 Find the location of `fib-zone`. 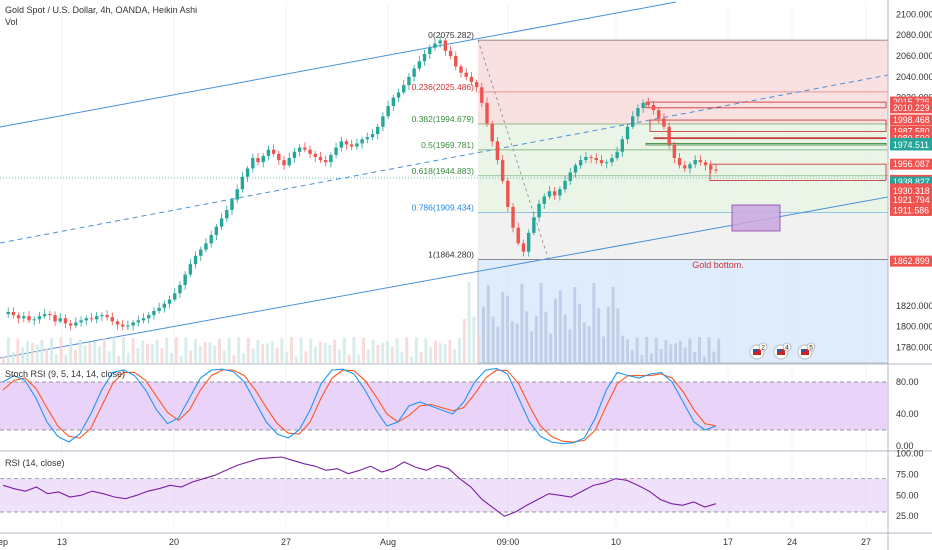

fib-zone is located at coordinates (683, 194).